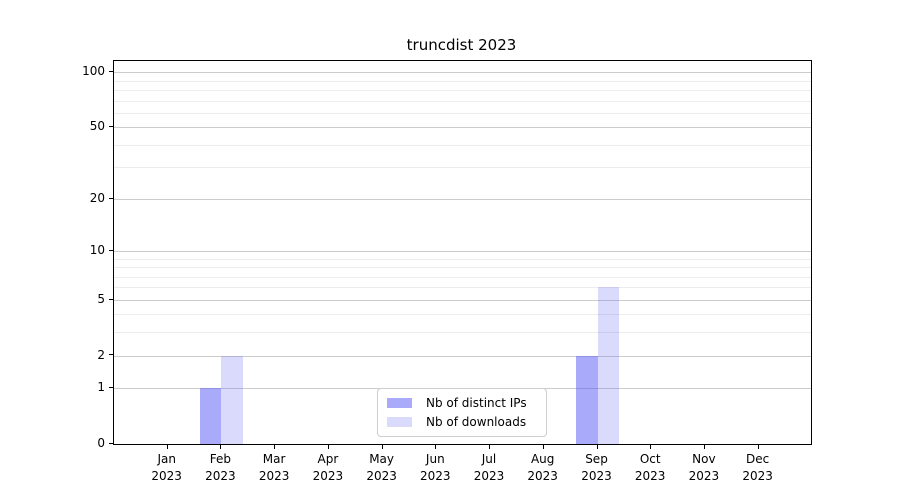  What do you see at coordinates (328, 467) in the screenshot?
I see `x-tick-label: Apr 2023` at bounding box center [328, 467].